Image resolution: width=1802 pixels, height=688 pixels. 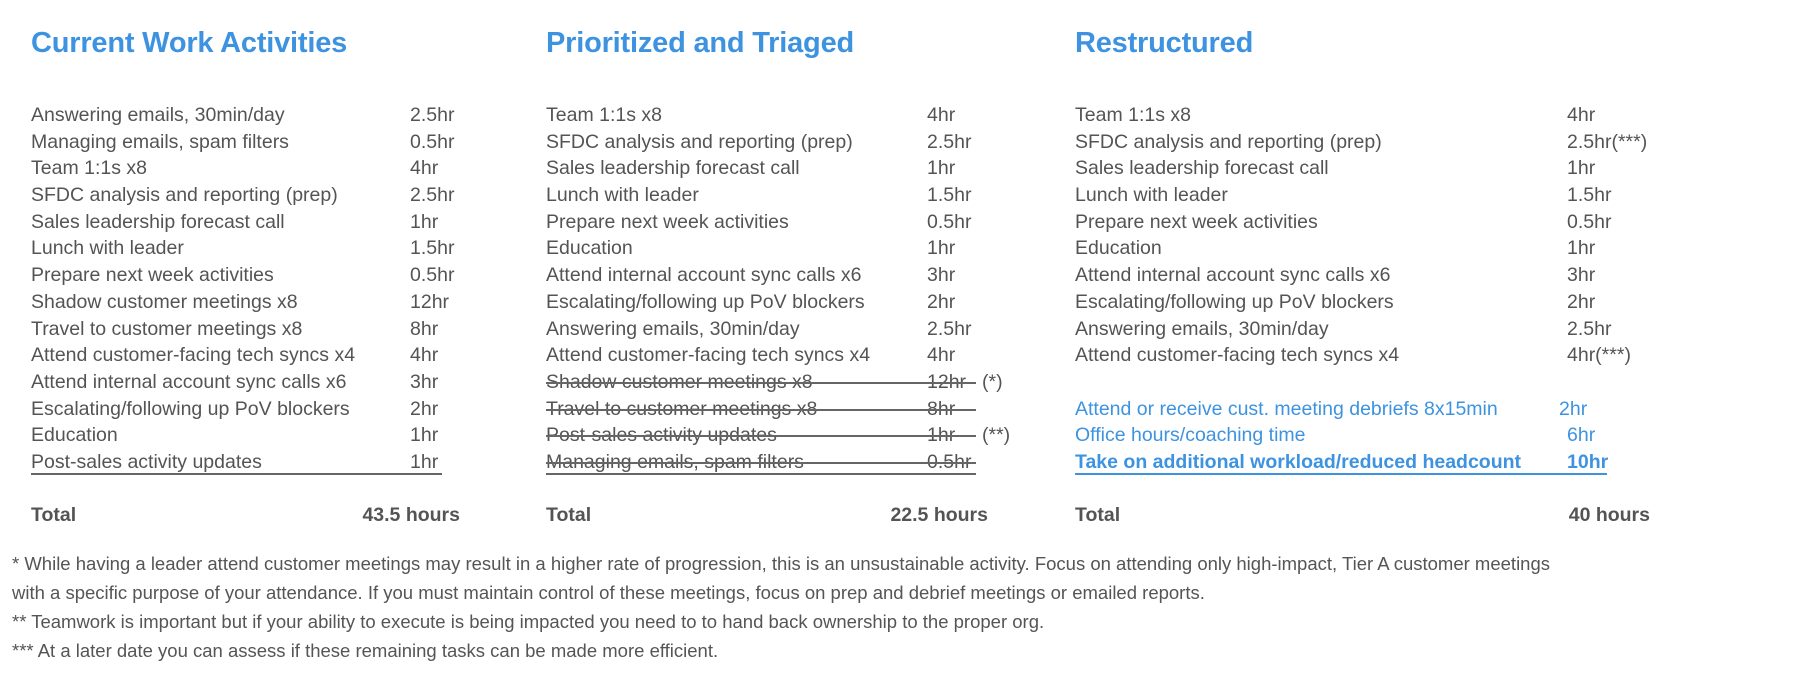 I want to click on activity-hours: 2.5hr(***), so click(x=1607, y=141).